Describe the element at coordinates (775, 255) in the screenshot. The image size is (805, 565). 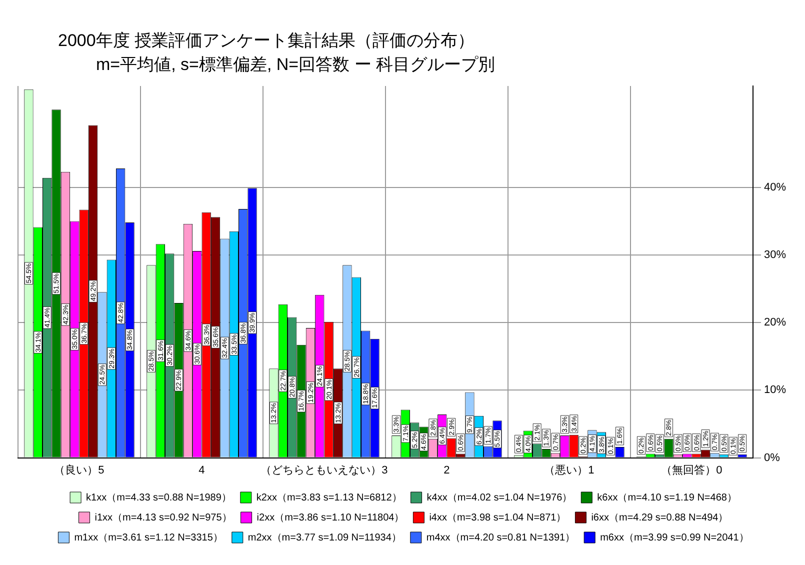
I see `y-tick-label: 30%` at that location.